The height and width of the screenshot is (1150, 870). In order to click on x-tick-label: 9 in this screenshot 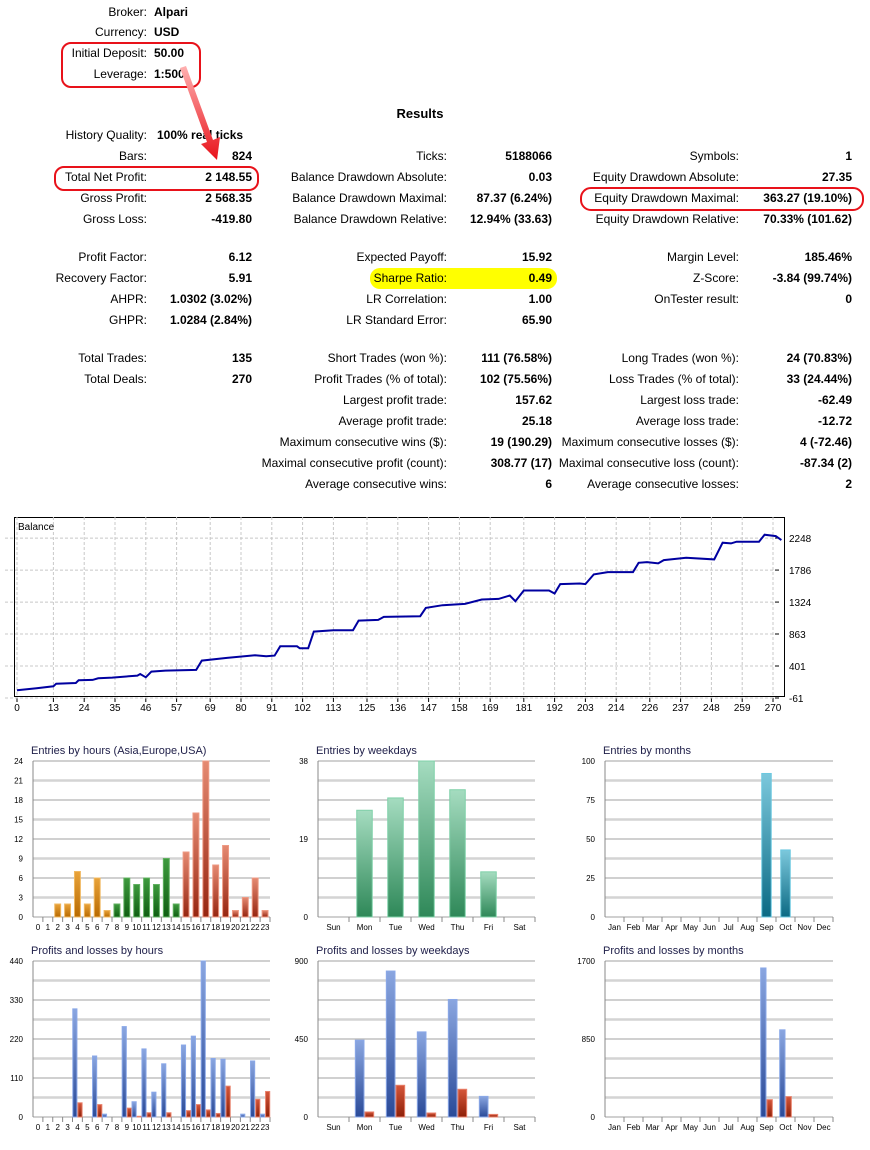, I will do `click(127, 927)`.